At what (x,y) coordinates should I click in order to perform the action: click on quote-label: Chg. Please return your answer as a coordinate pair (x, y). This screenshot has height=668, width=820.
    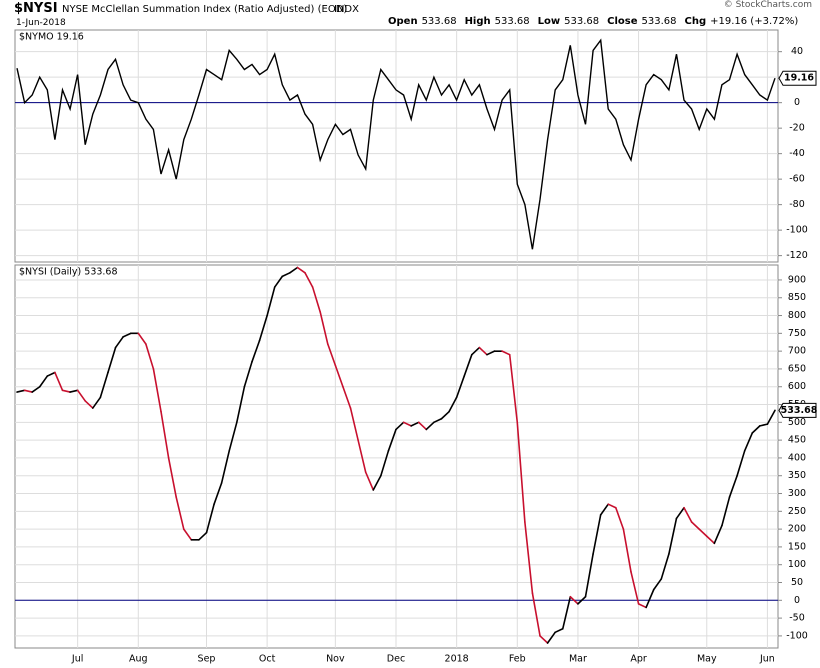
    Looking at the image, I should click on (695, 21).